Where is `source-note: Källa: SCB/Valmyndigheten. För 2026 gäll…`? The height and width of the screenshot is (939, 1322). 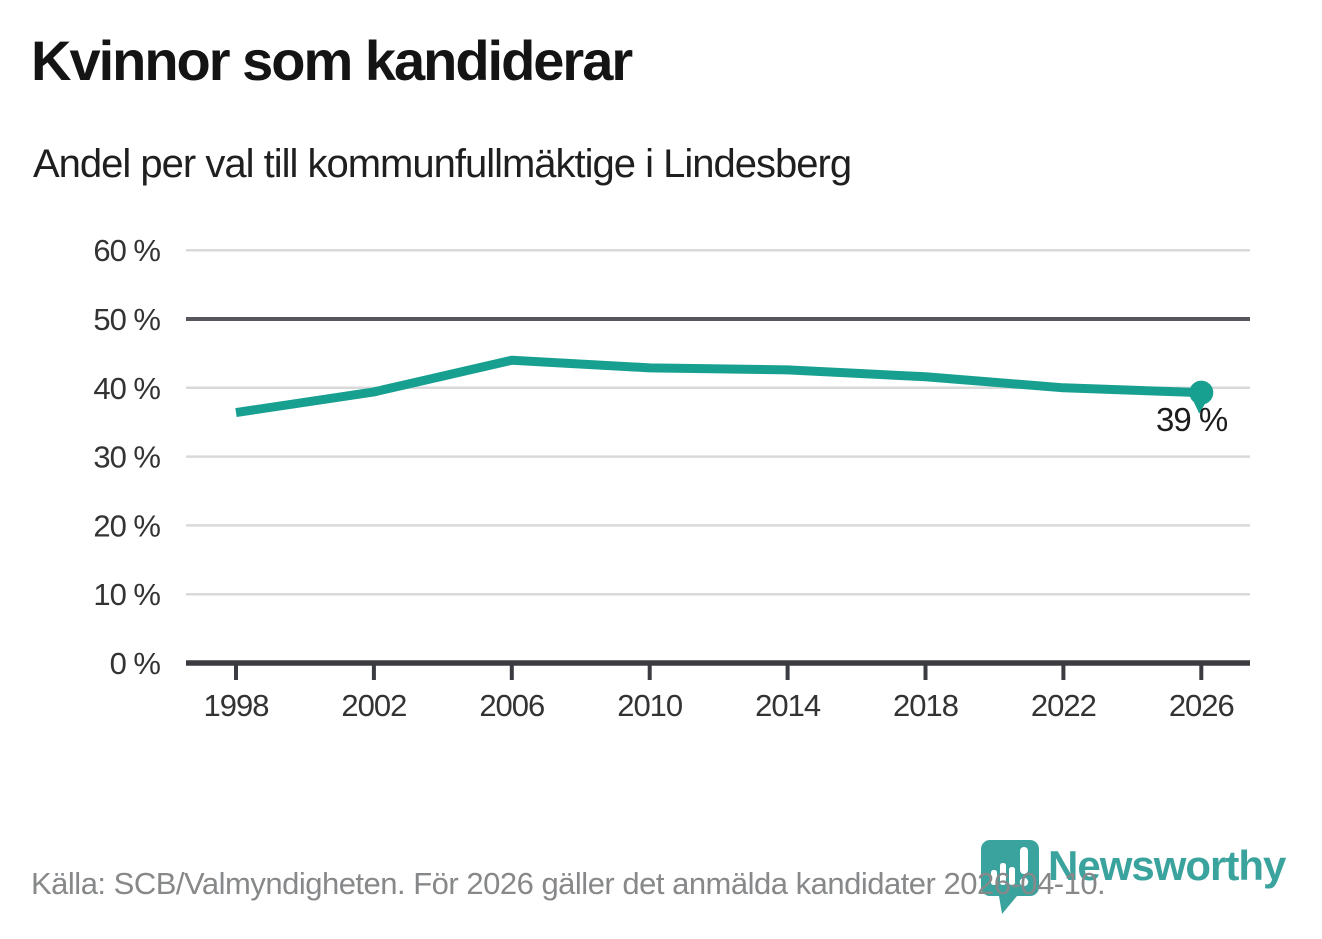 source-note: Källa: SCB/Valmyndigheten. För 2026 gäll… is located at coordinates (568, 883).